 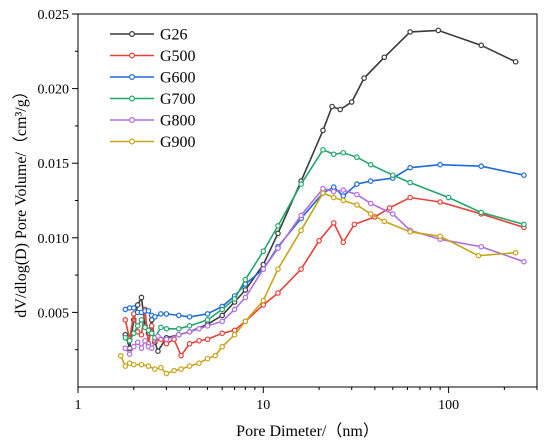 I want to click on legend-label: G800, so click(x=178, y=121).